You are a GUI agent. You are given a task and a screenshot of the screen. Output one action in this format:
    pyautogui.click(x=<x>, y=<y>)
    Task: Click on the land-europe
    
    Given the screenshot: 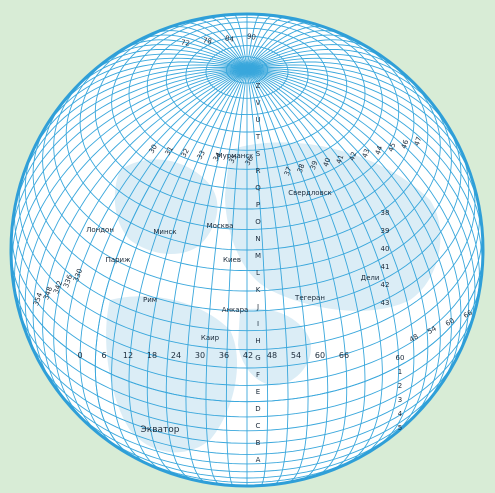 What is the action you would take?
    pyautogui.click(x=166, y=207)
    